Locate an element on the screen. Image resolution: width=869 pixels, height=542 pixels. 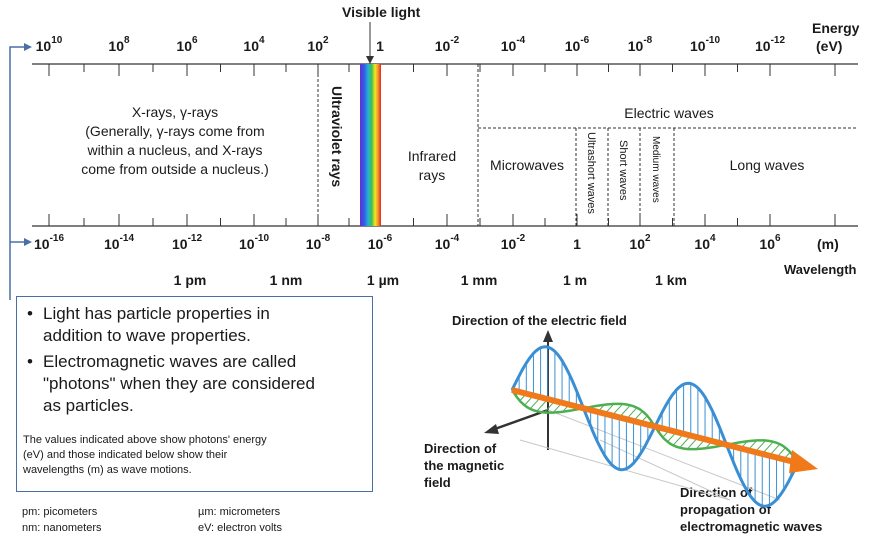
magnetic-axis-arrow is located at coordinates (491, 429).